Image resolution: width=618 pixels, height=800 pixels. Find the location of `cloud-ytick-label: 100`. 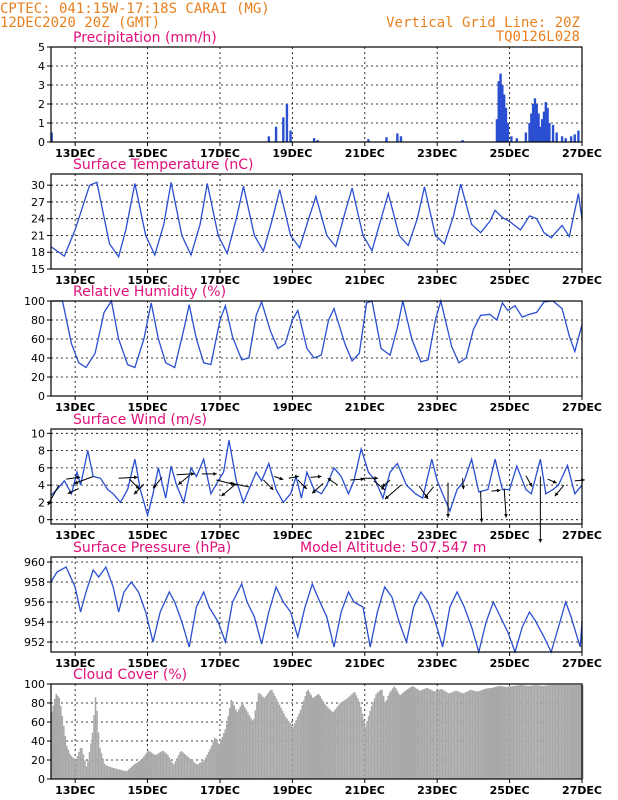

cloud-ytick-label: 100 is located at coordinates (34, 684).